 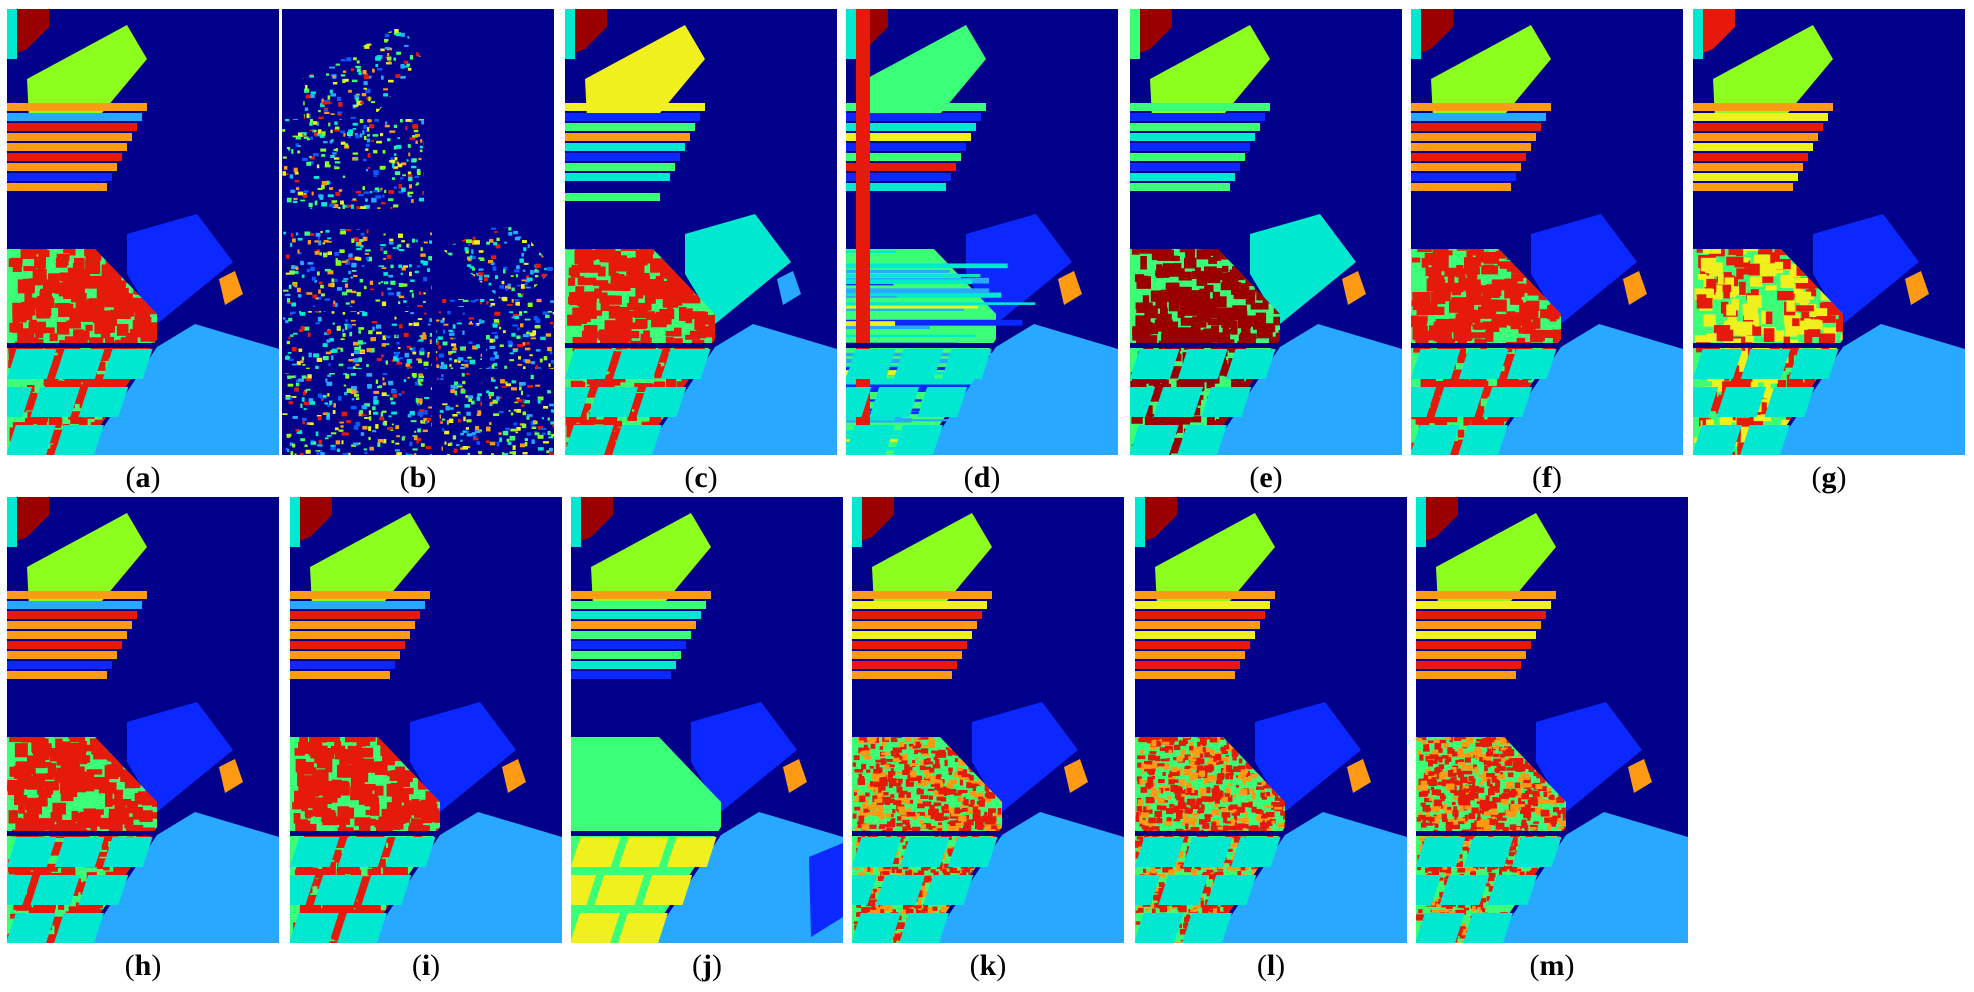 What do you see at coordinates (1552, 965) in the screenshot?
I see `caption-m: (m)` at bounding box center [1552, 965].